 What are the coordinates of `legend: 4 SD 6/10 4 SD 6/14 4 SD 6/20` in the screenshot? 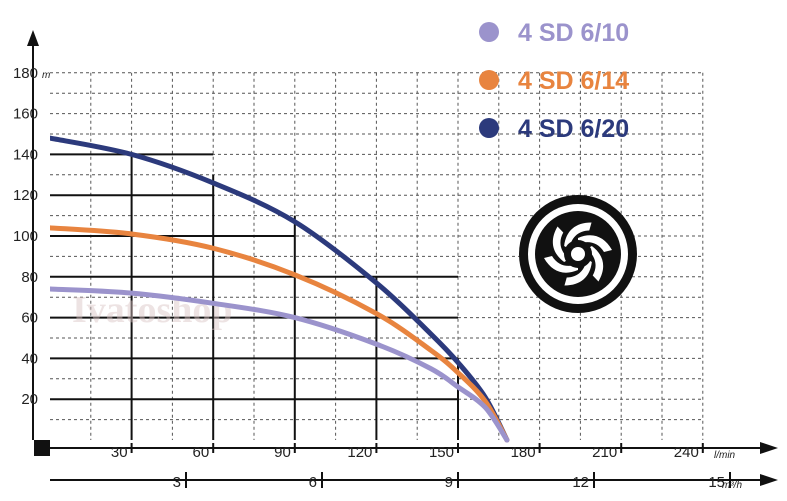 It's located at (554, 81).